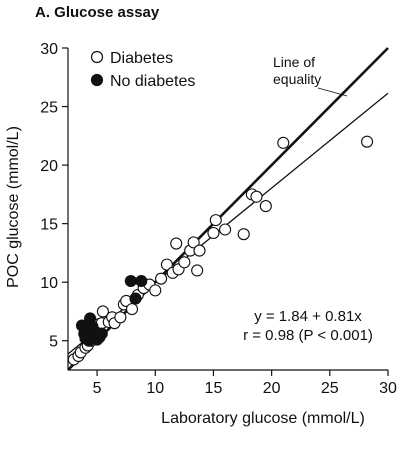 The image size is (400, 450). What do you see at coordinates (97, 12) in the screenshot?
I see `panel-title: A. Glucose assay` at bounding box center [97, 12].